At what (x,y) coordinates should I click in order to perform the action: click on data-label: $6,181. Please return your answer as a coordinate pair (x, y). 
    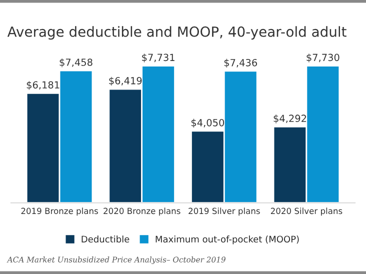
    Looking at the image, I should click on (43, 85).